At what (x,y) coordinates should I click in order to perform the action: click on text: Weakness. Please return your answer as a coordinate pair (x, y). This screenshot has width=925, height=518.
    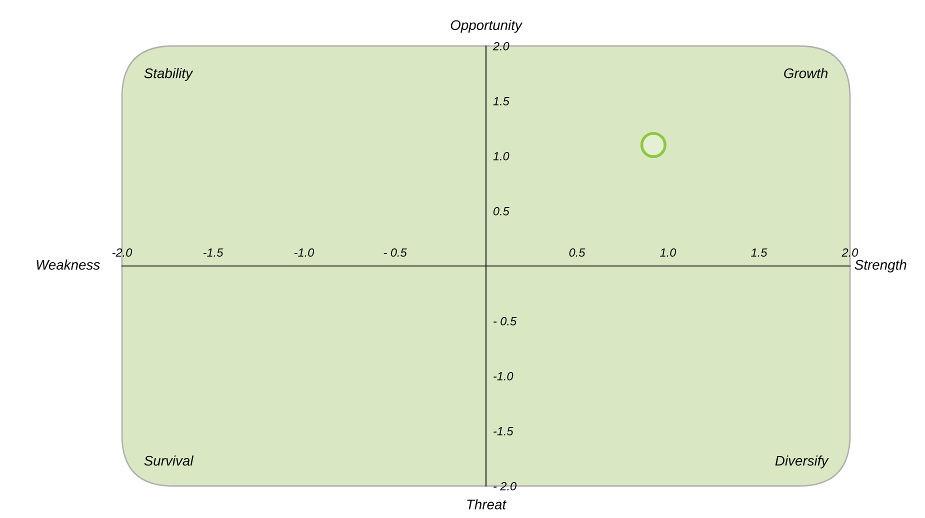
    Looking at the image, I should click on (68, 265).